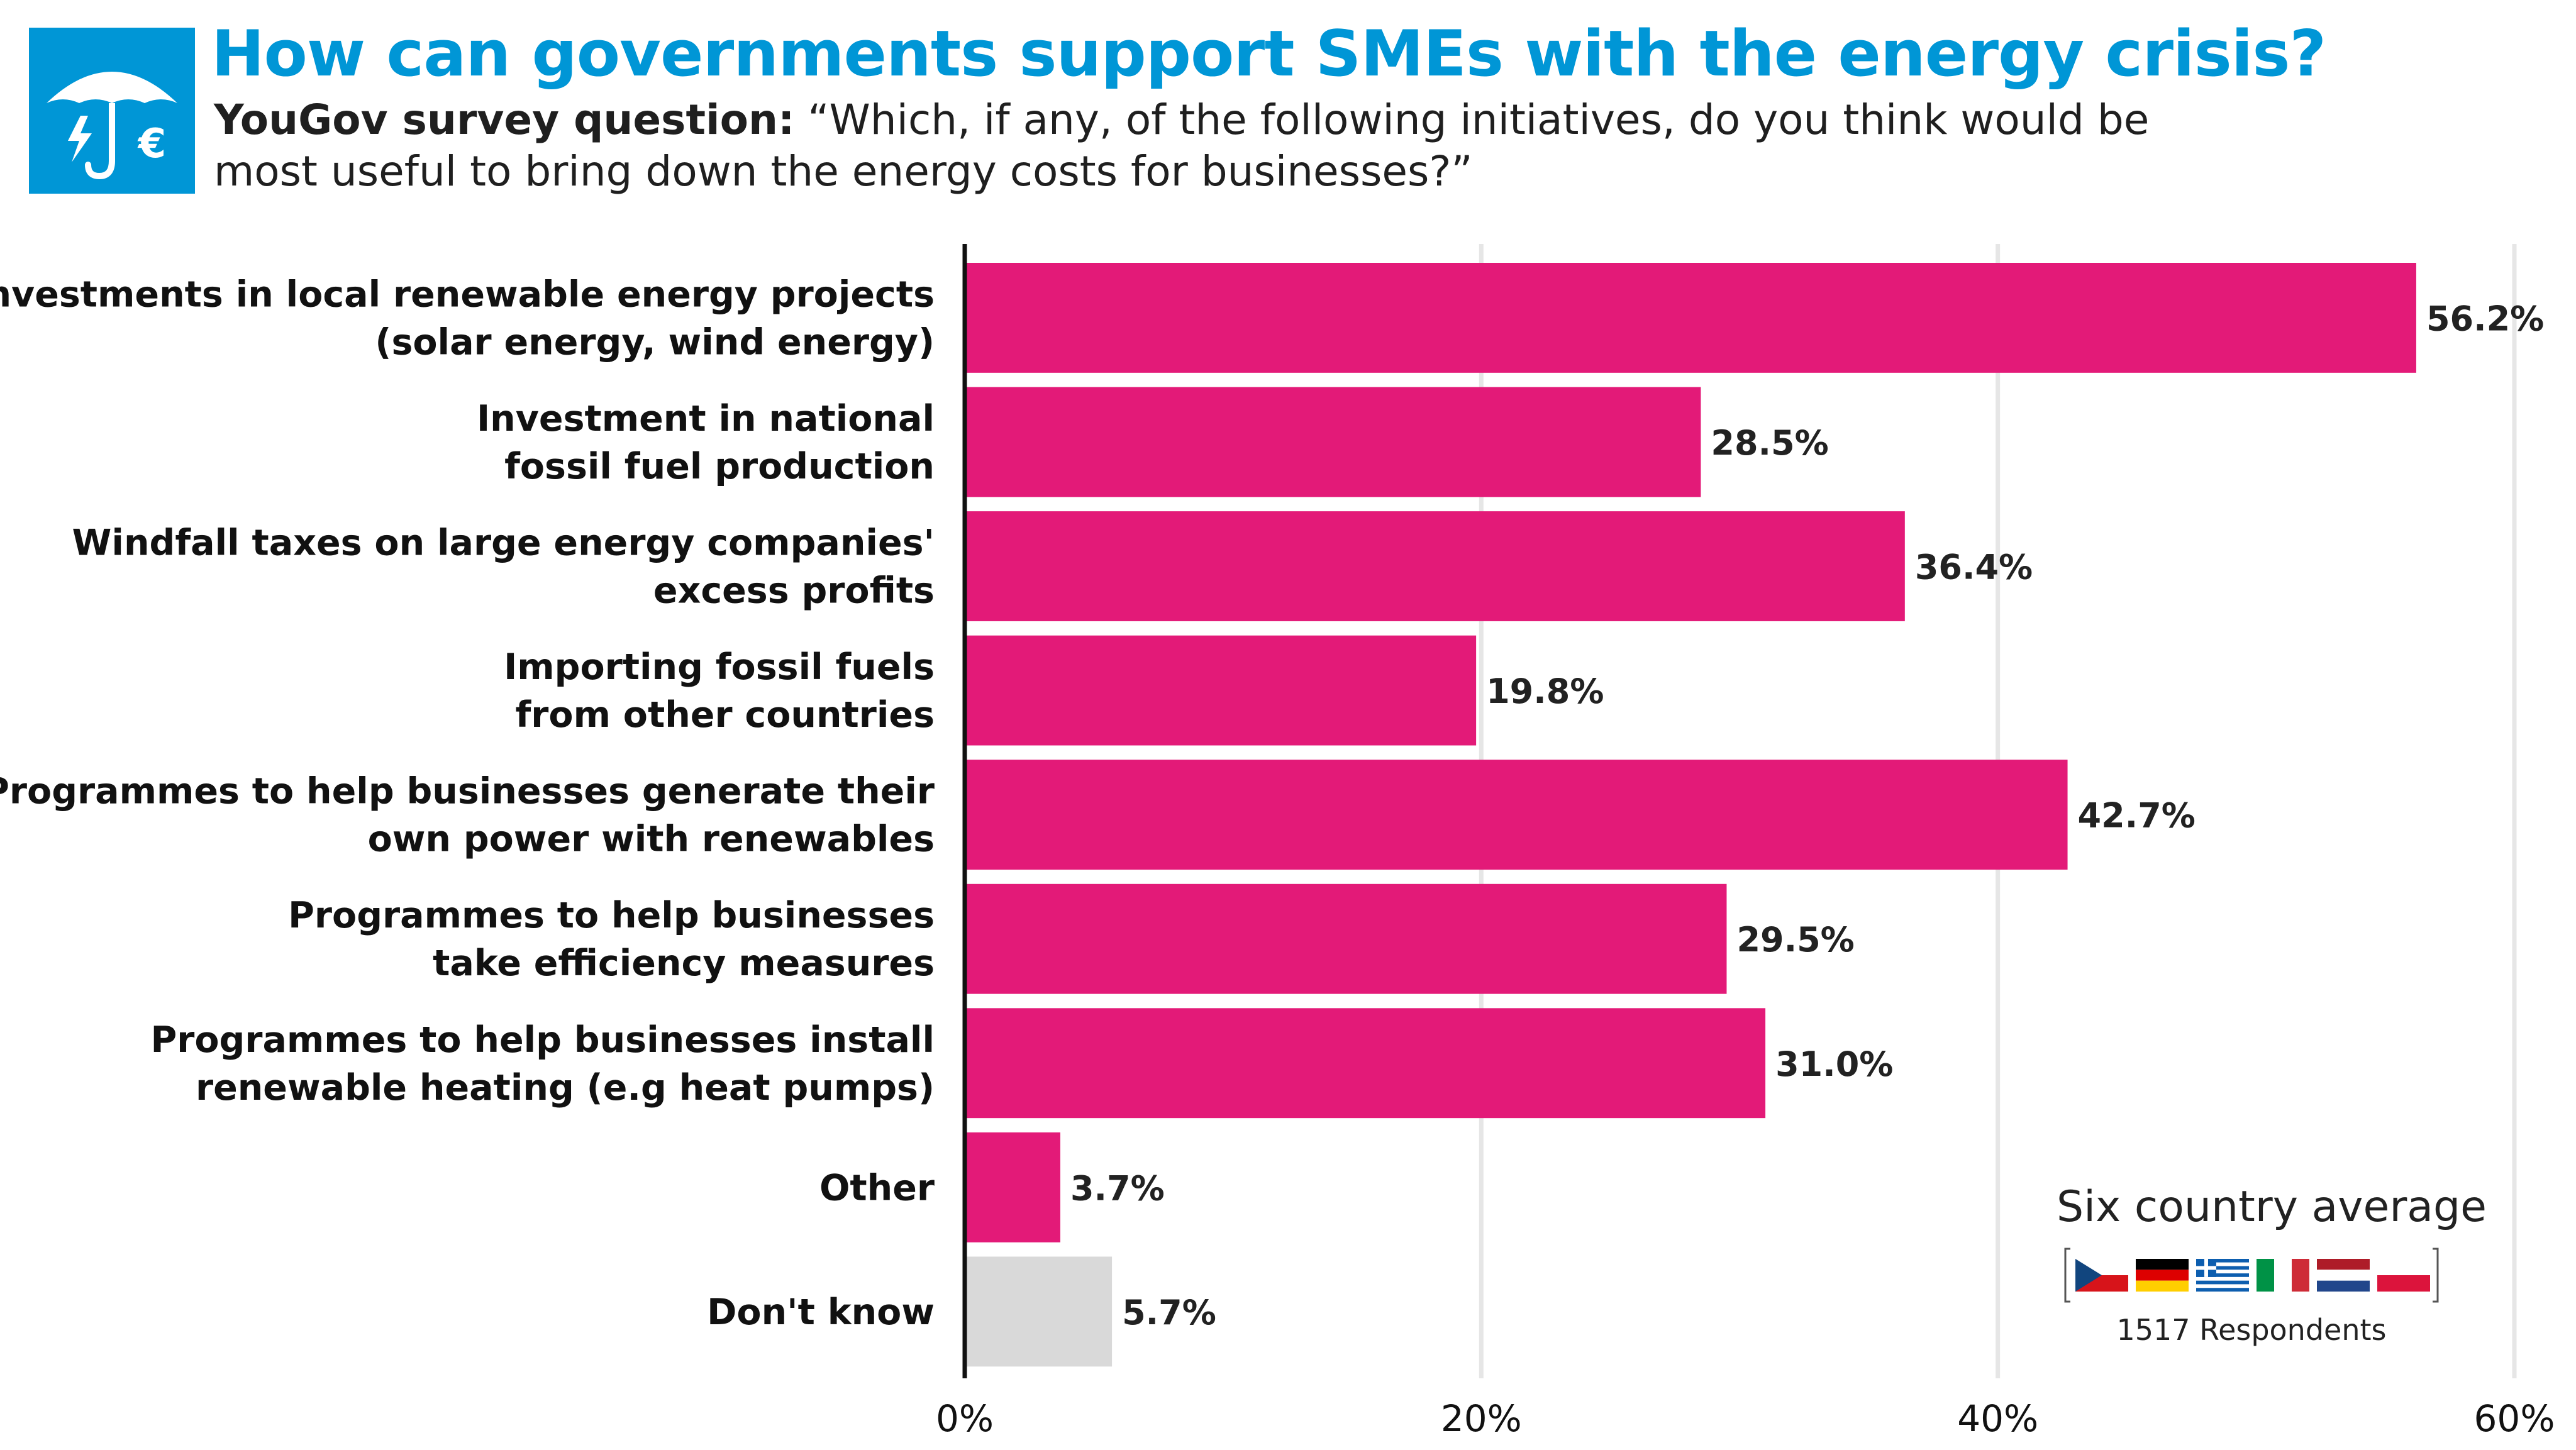  I want to click on respondents-count: 1517 Respondents, so click(2251, 1330).